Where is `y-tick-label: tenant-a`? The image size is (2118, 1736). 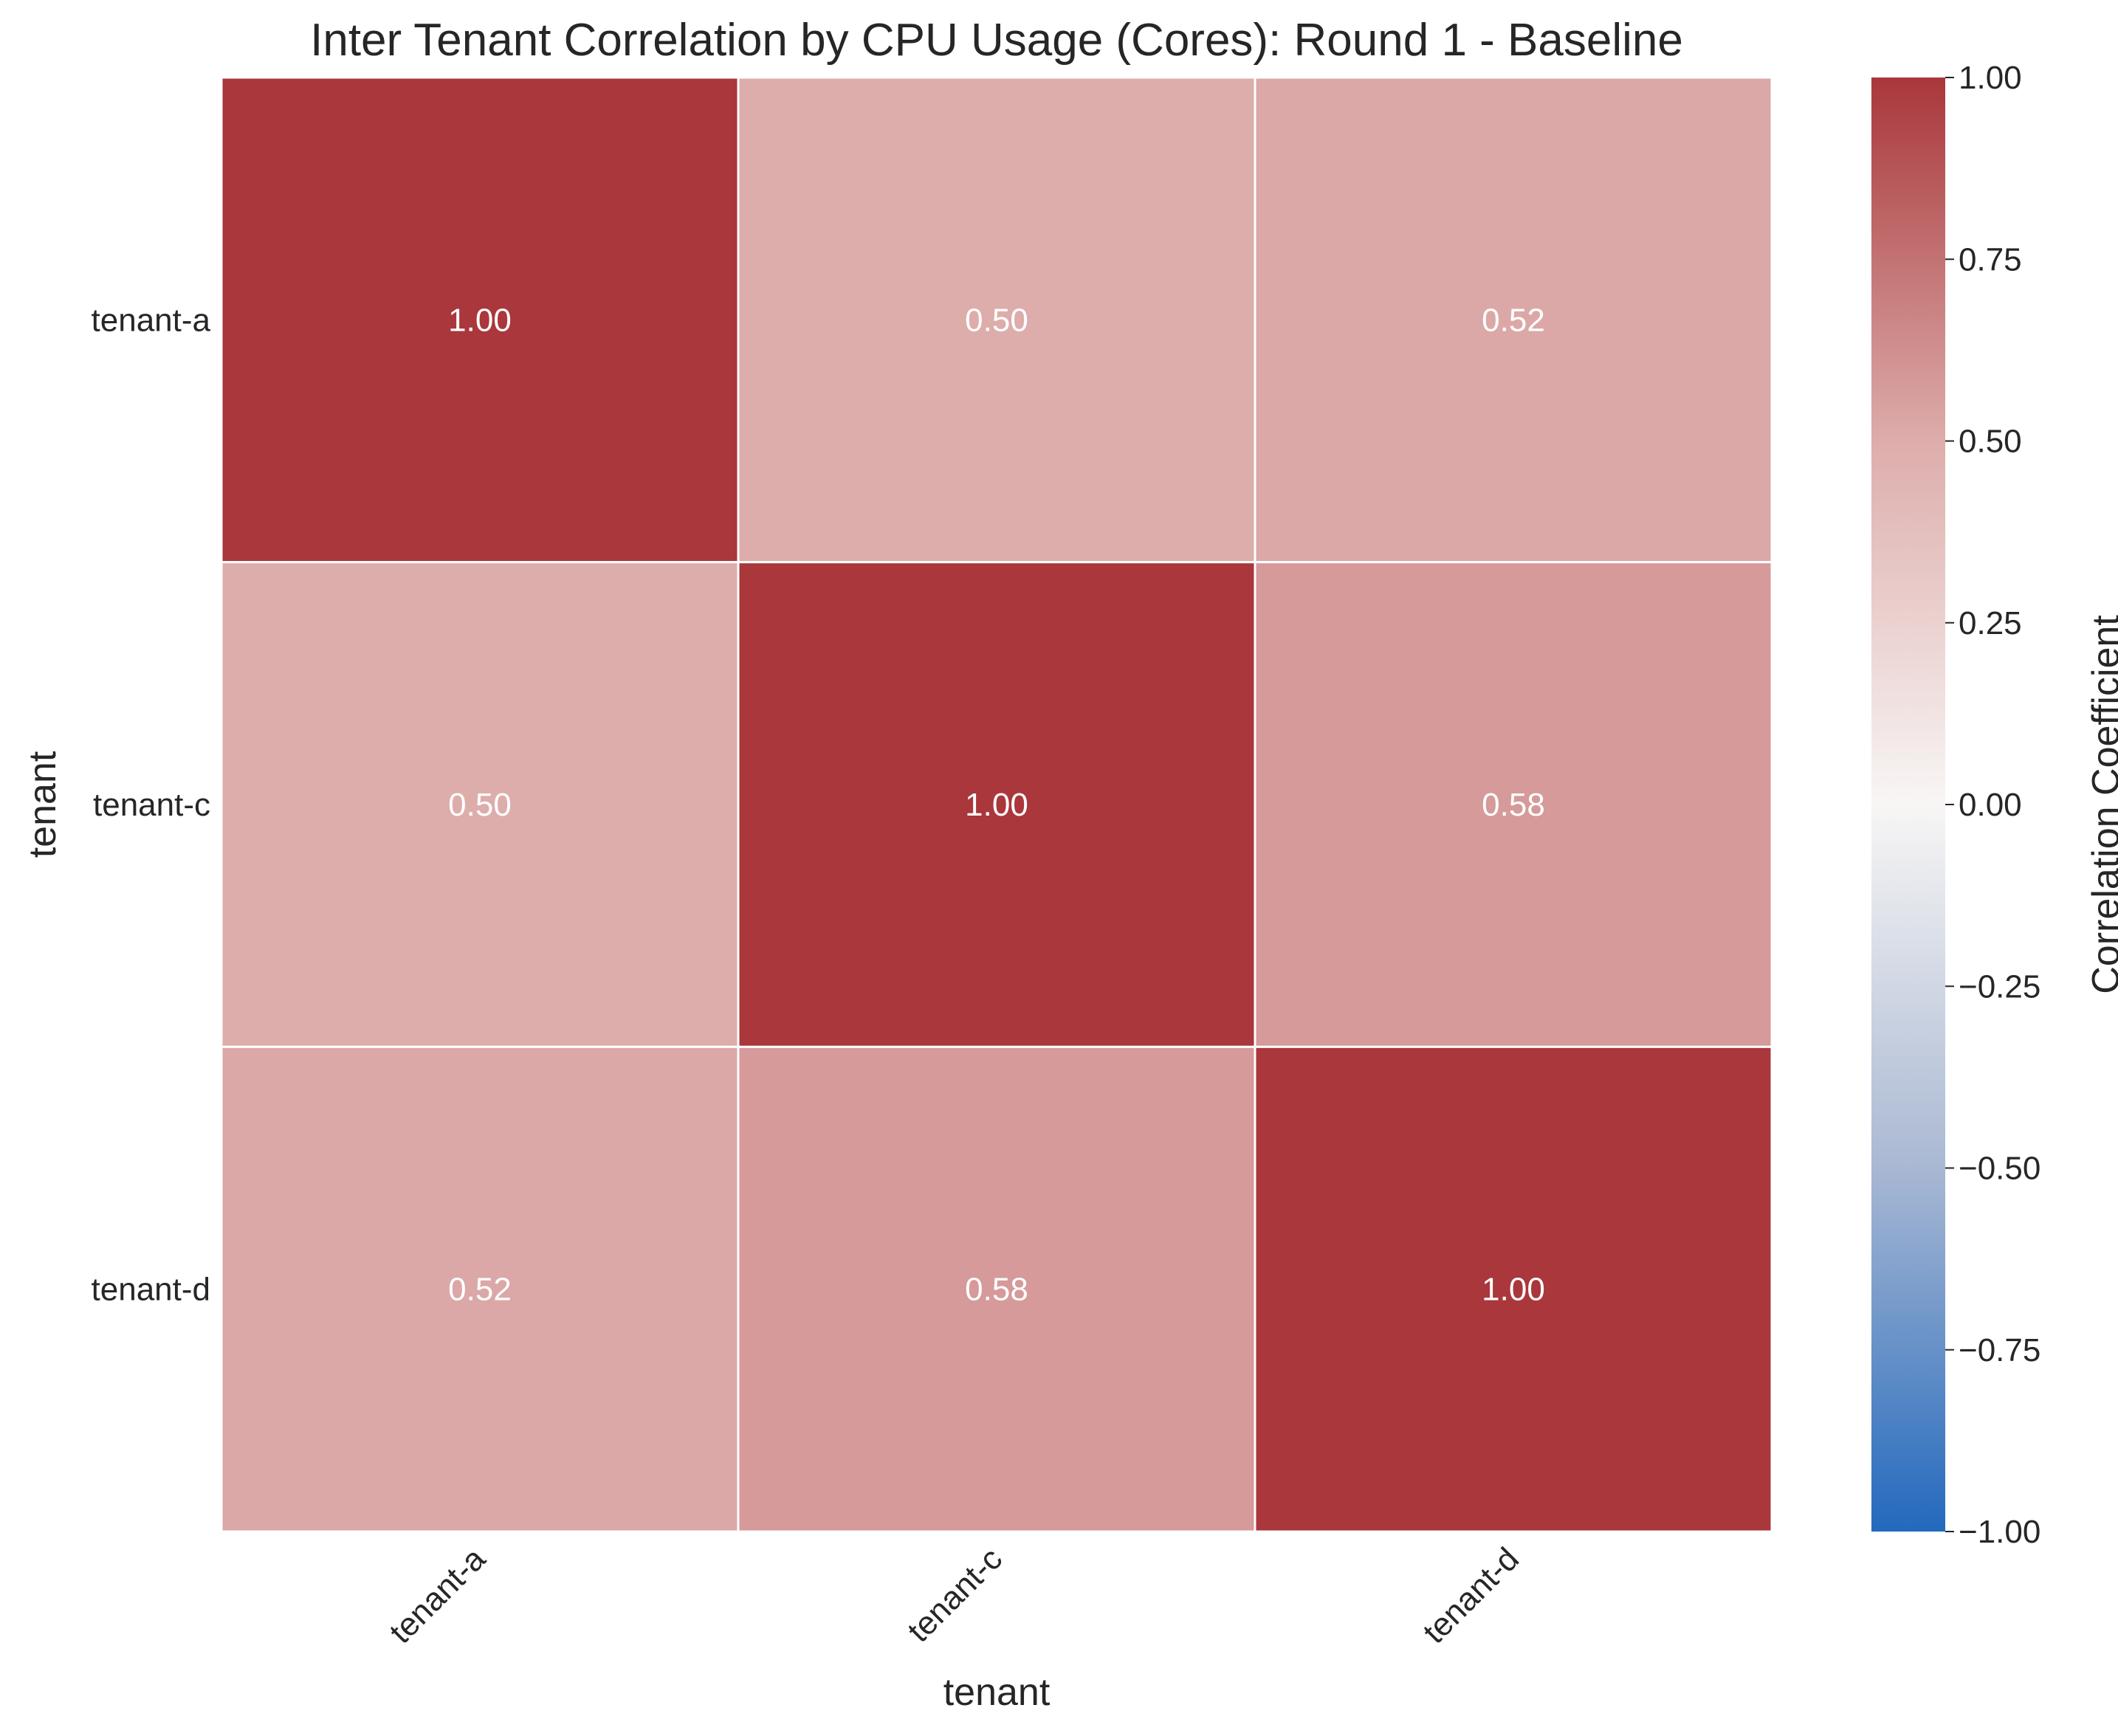 y-tick-label: tenant-a is located at coordinates (151, 320).